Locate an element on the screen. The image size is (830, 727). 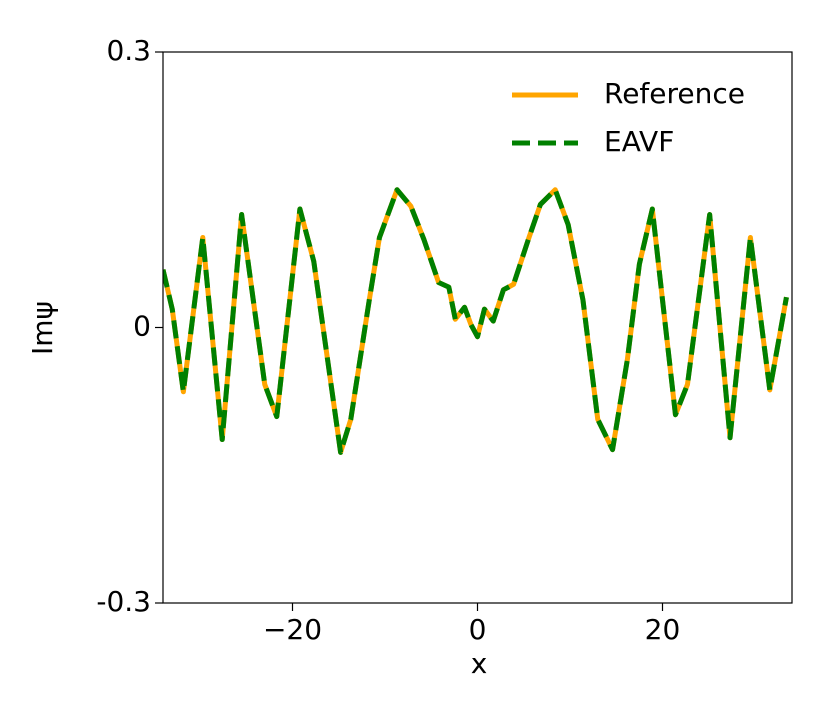
y-axis-label: Imψ is located at coordinates (42, 328).